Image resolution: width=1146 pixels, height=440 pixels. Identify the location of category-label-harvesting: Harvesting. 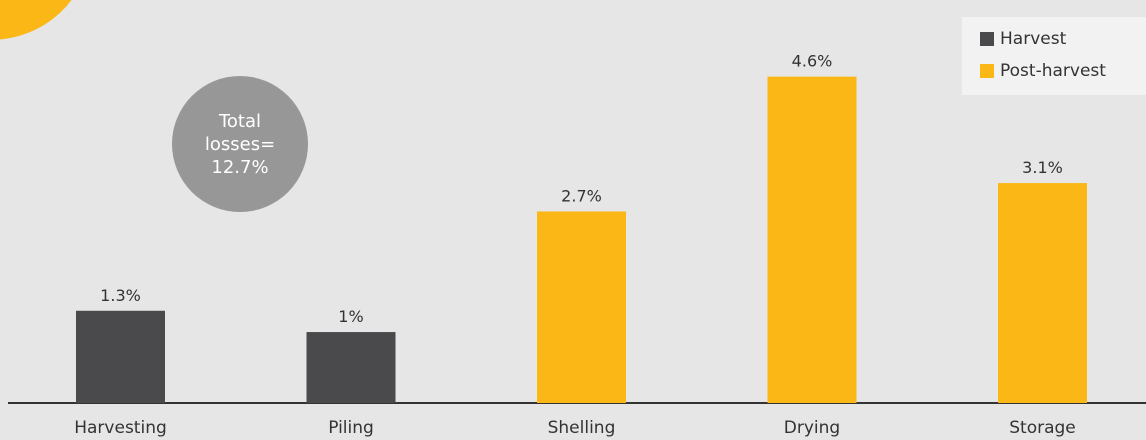
(120, 428).